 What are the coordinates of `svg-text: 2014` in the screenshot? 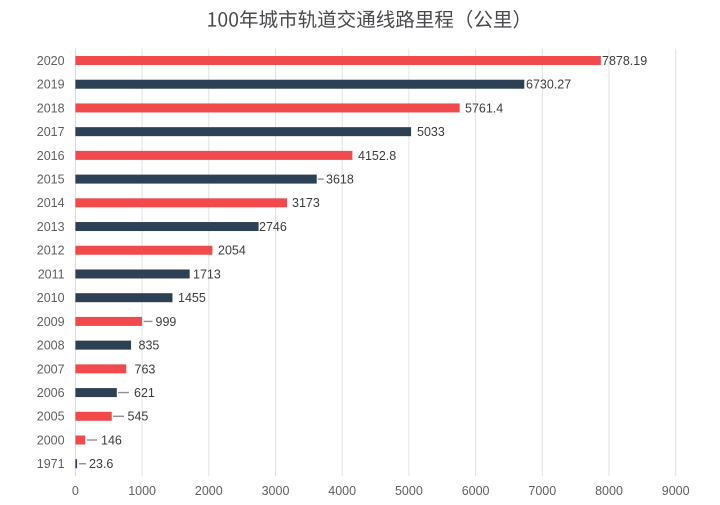 It's located at (51, 203).